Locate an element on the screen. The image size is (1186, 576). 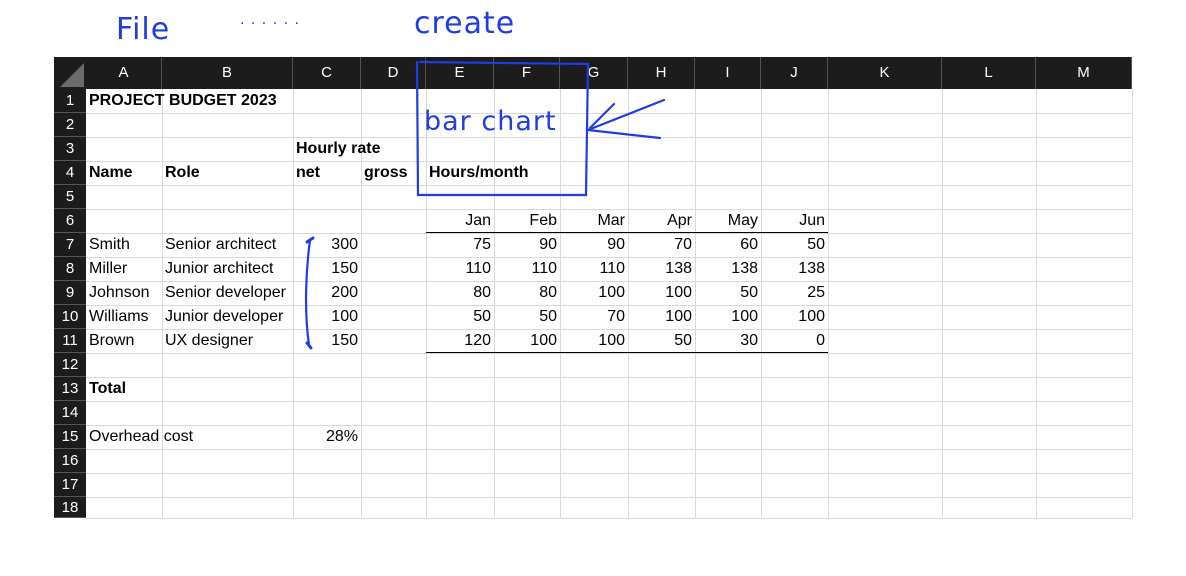
column-header-e: E is located at coordinates (460, 73).